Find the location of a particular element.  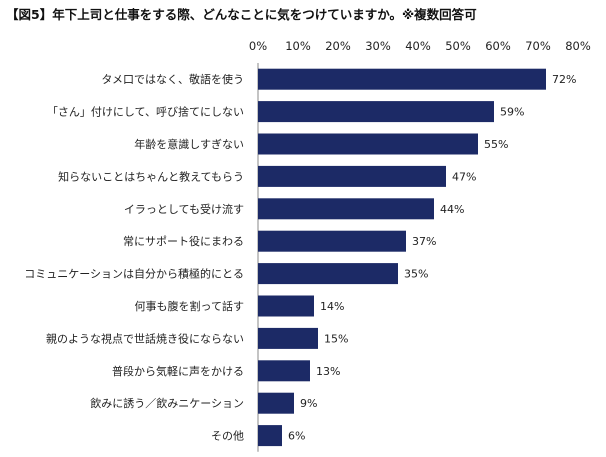

category-label: その他 is located at coordinates (227, 436).